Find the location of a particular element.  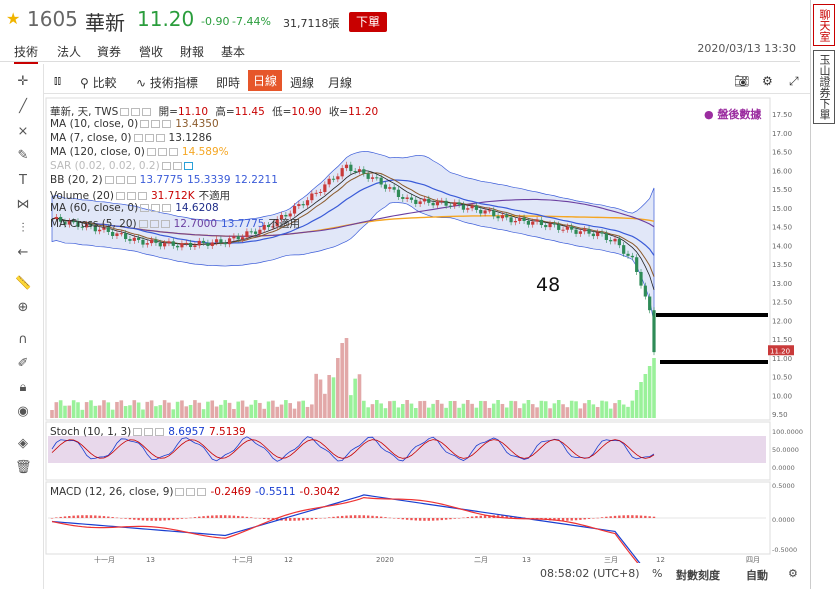

percent-toggle: % is located at coordinates (657, 573).